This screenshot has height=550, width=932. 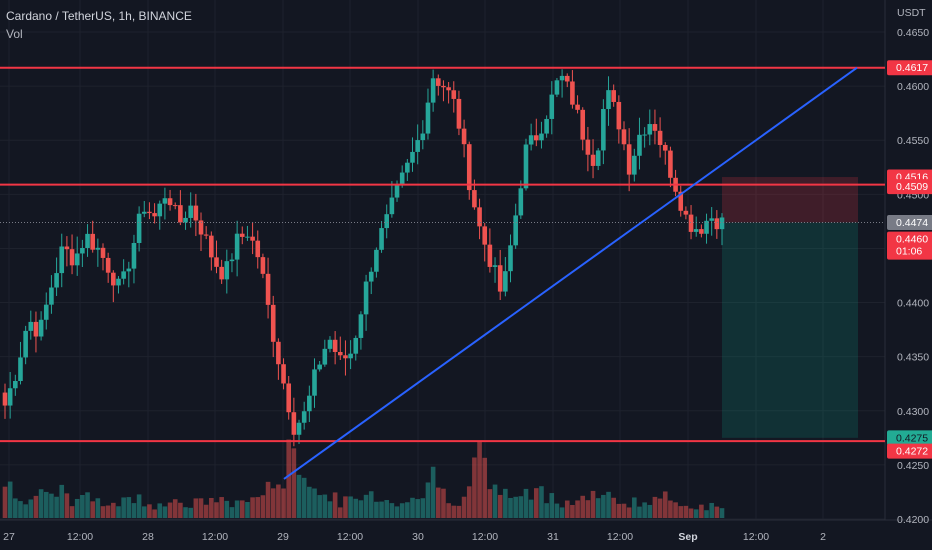 What do you see at coordinates (418, 537) in the screenshot?
I see `time-tick-label: 30` at bounding box center [418, 537].